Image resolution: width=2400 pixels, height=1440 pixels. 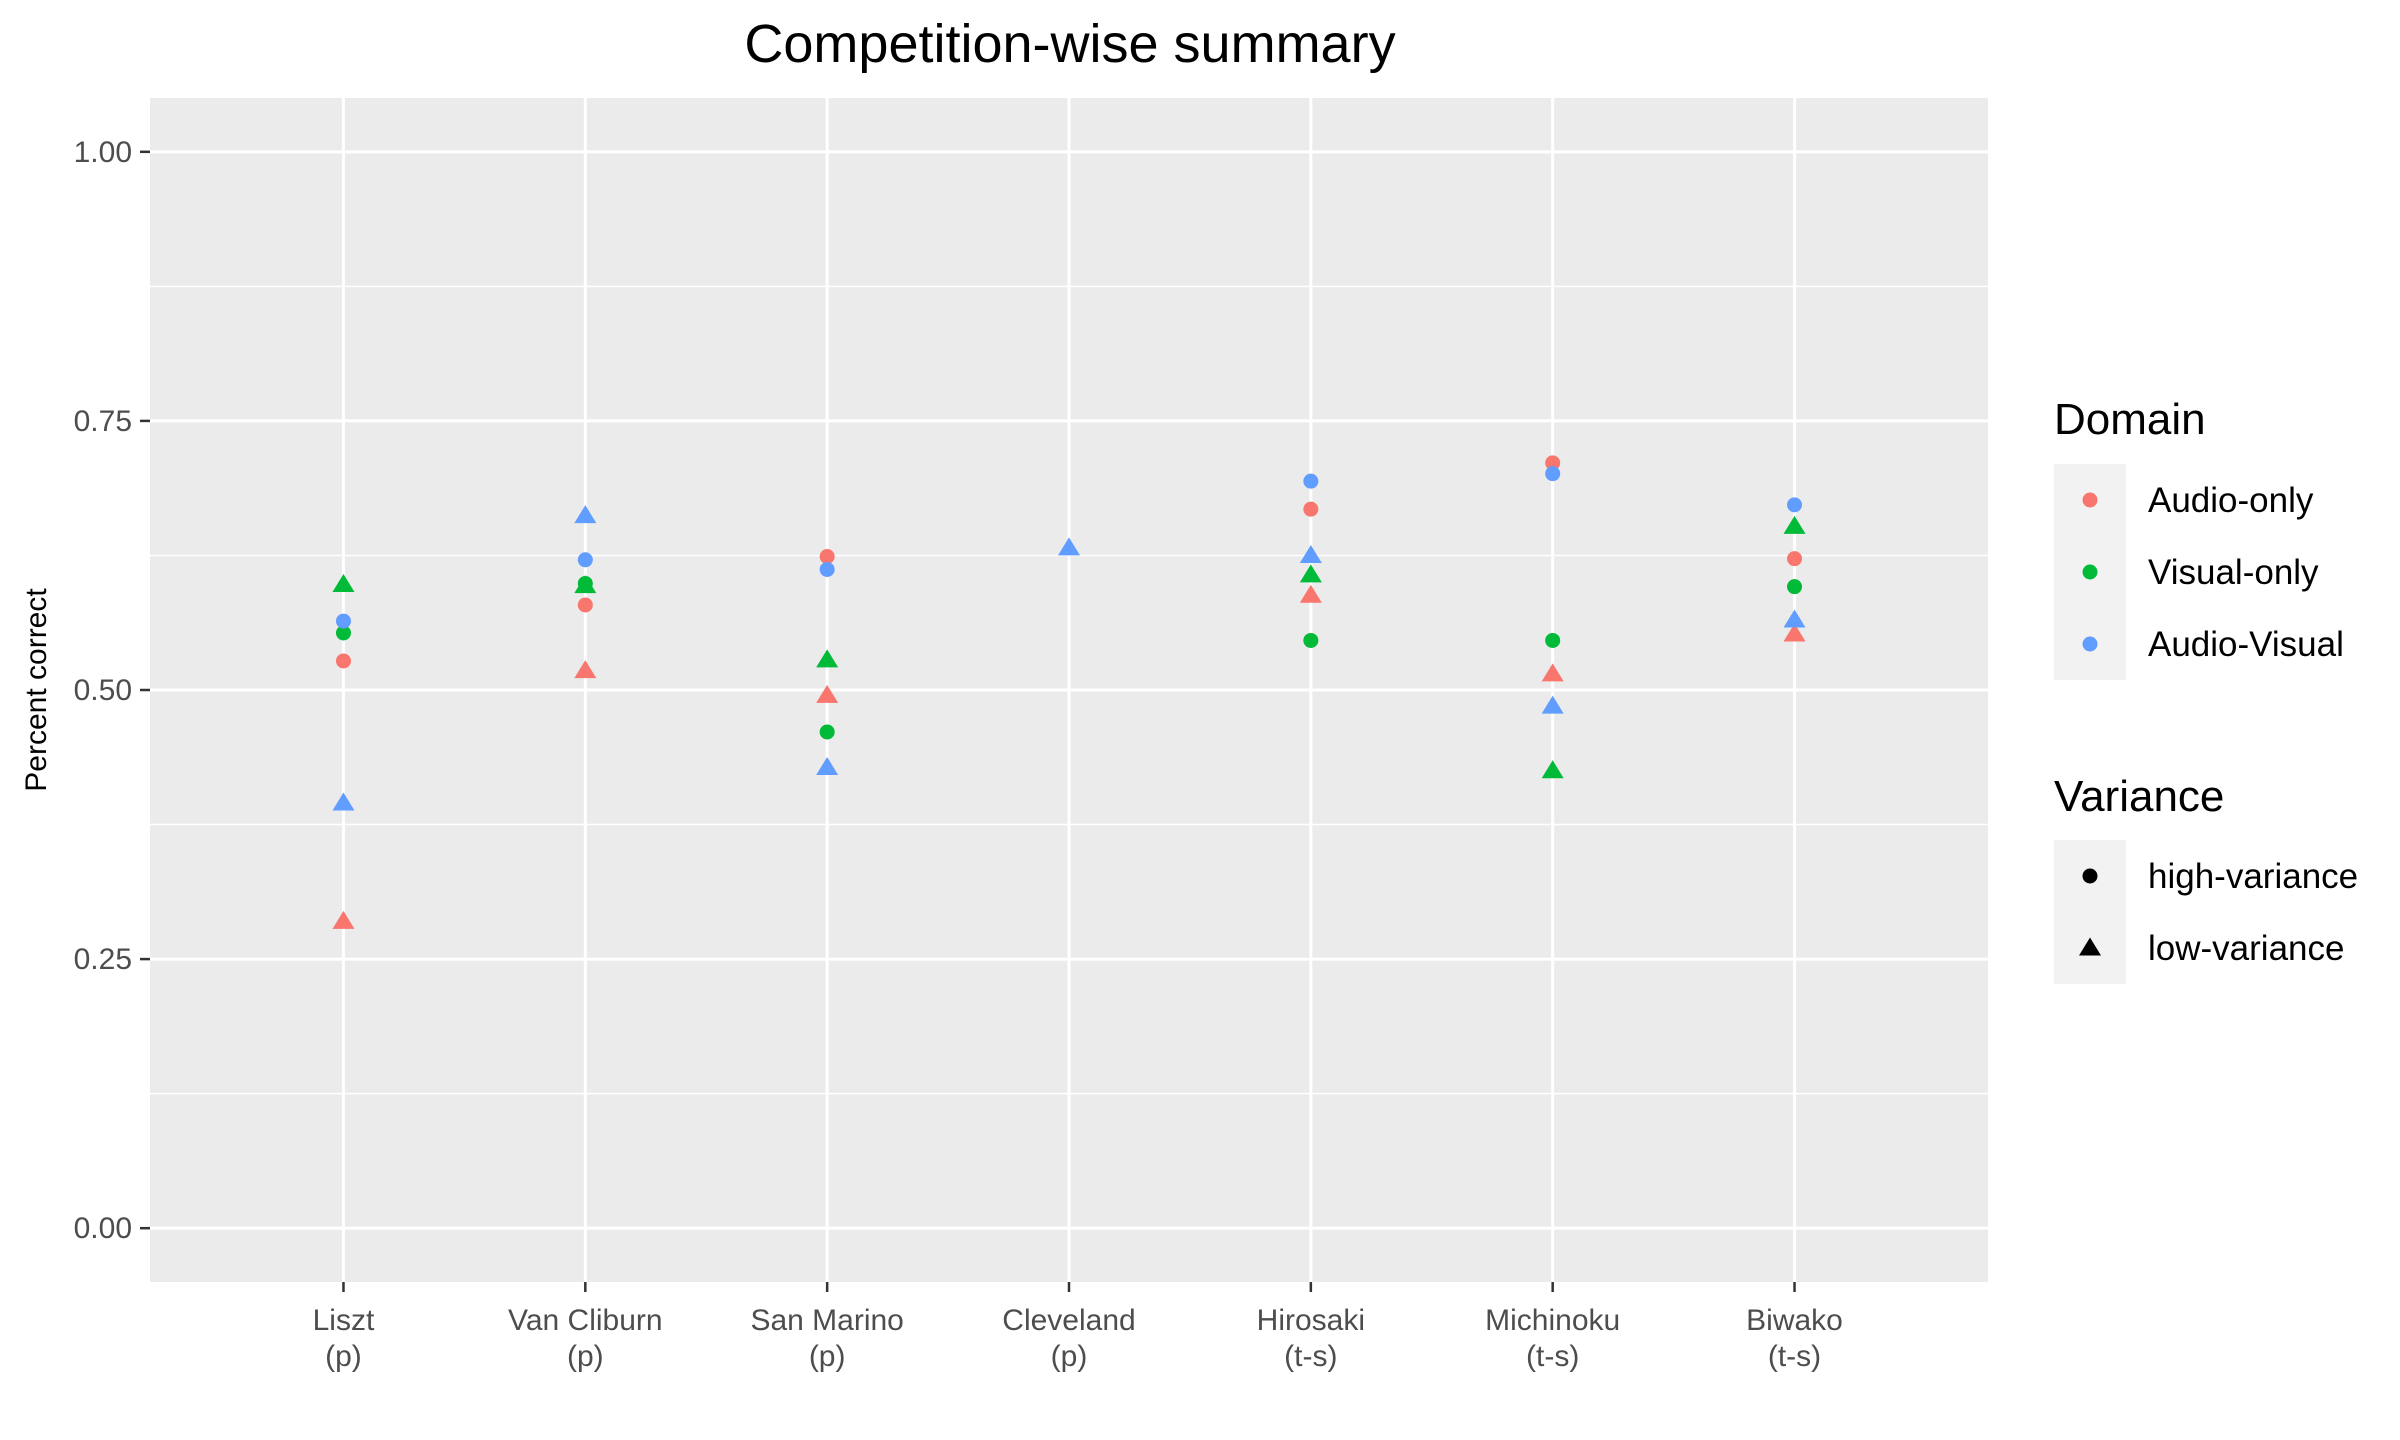 What do you see at coordinates (2246, 644) in the screenshot?
I see `legend-domain-label: Audio-Visual` at bounding box center [2246, 644].